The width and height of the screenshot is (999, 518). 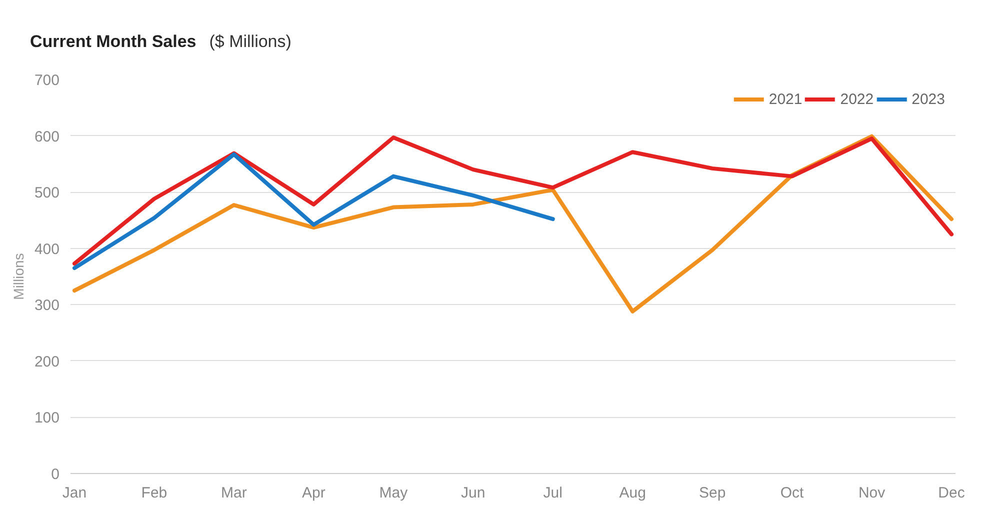 What do you see at coordinates (154, 493) in the screenshot?
I see `x-tick-label: Feb` at bounding box center [154, 493].